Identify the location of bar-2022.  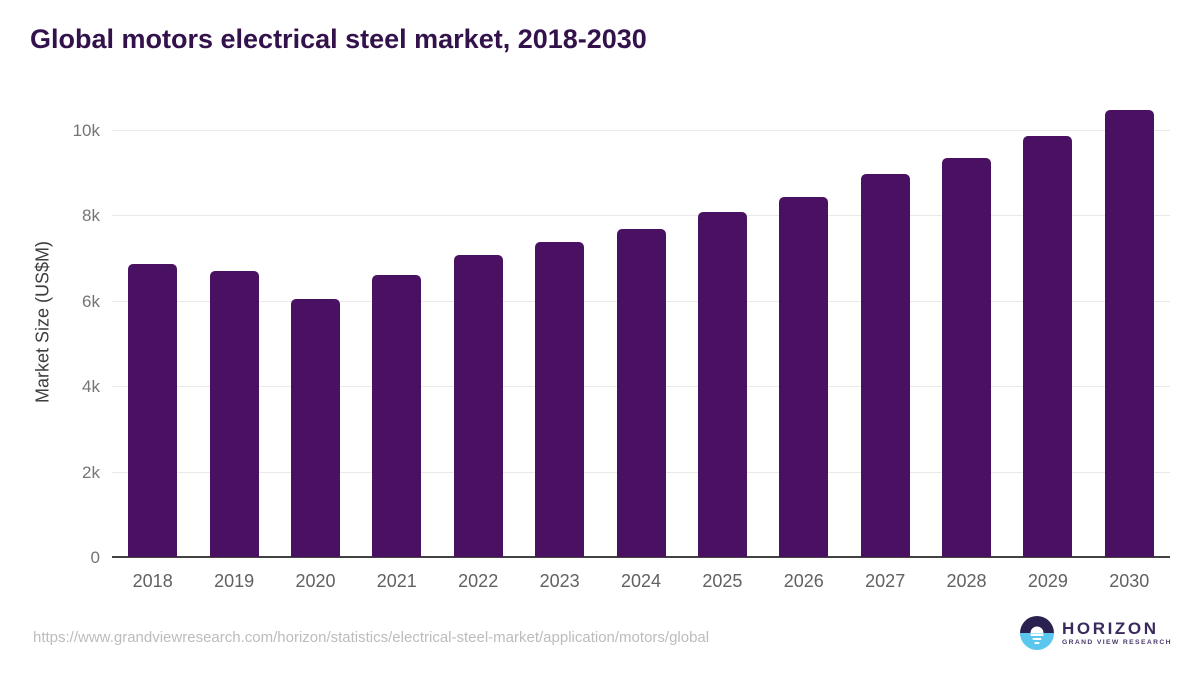
(478, 406).